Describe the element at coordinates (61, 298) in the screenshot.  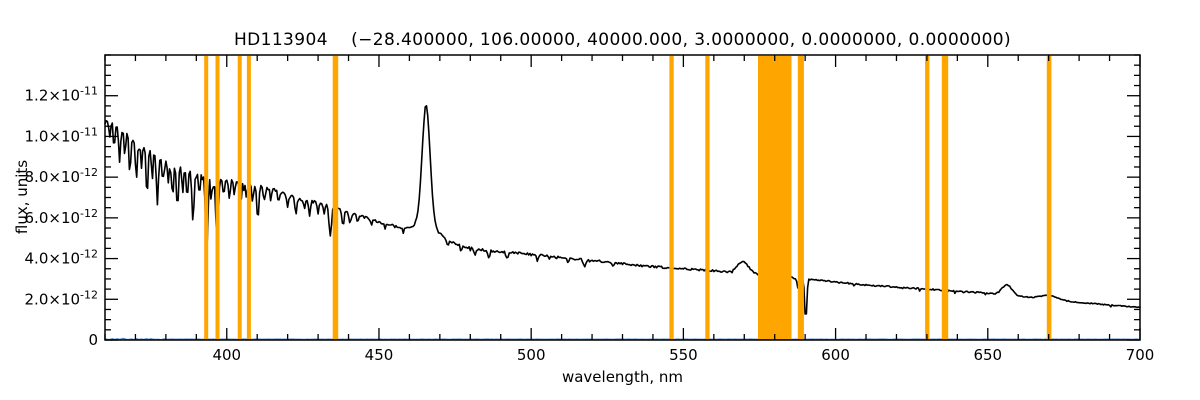
I see `svg-text: 2.0×10⁻¹²` at that location.